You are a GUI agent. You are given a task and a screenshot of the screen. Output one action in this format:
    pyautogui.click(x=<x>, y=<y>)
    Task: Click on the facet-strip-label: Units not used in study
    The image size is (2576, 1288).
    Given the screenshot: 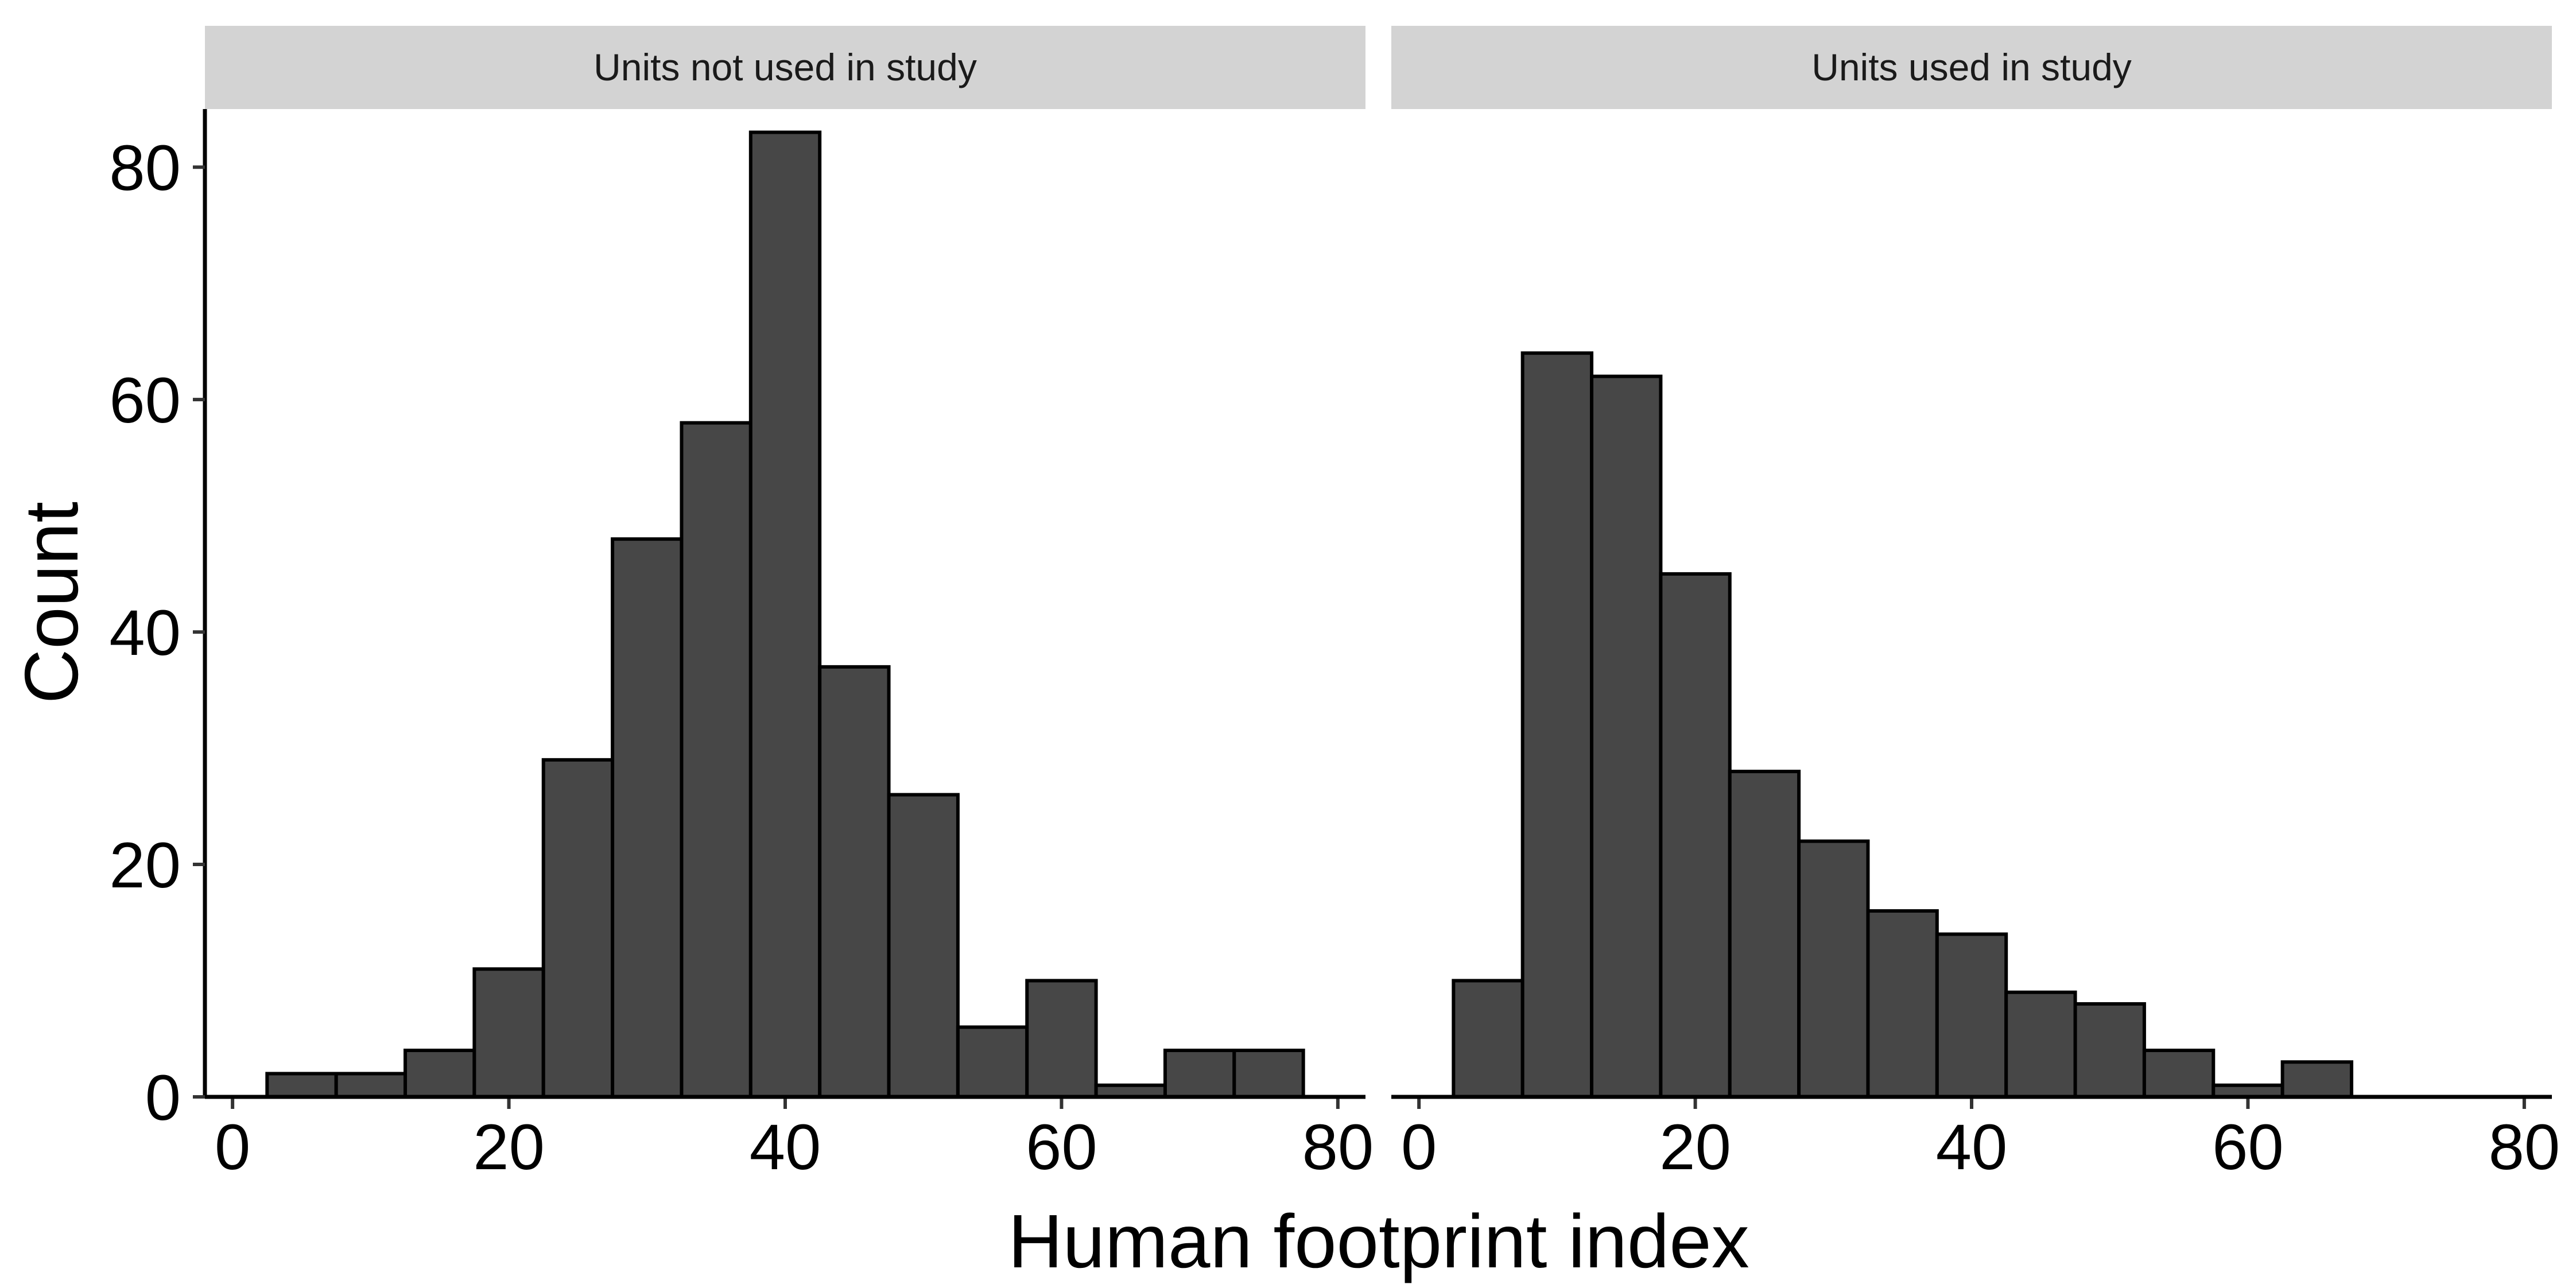 What is the action you would take?
    pyautogui.click(x=785, y=67)
    